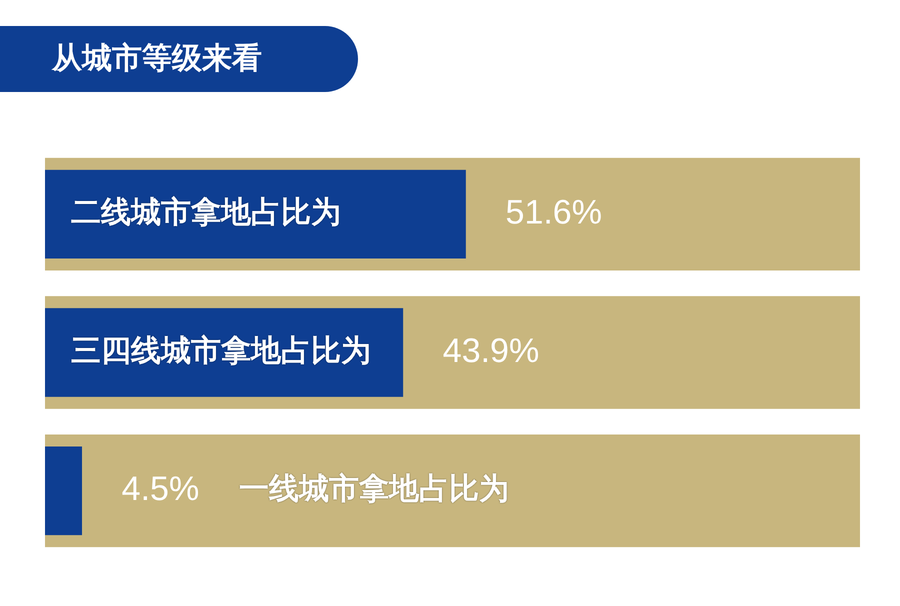 The height and width of the screenshot is (606, 900). What do you see at coordinates (491, 351) in the screenshot?
I see `data-label: 43.9%` at bounding box center [491, 351].